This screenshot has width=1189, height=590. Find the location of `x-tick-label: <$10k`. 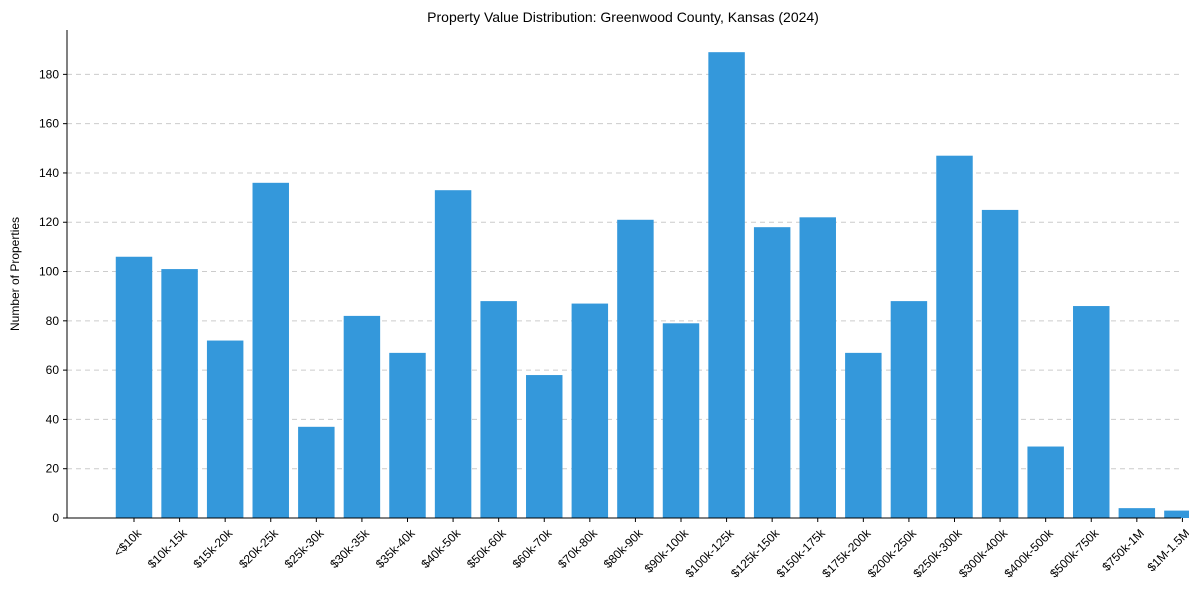

x-tick-label: <$10k is located at coordinates (128, 543).